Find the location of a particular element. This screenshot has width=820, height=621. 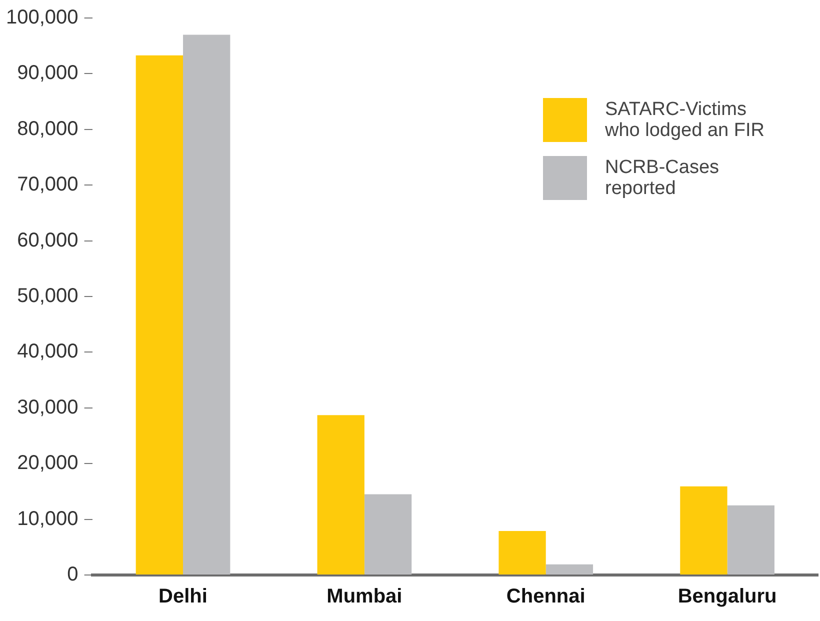

x-tick-label: Delhi is located at coordinates (183, 597).